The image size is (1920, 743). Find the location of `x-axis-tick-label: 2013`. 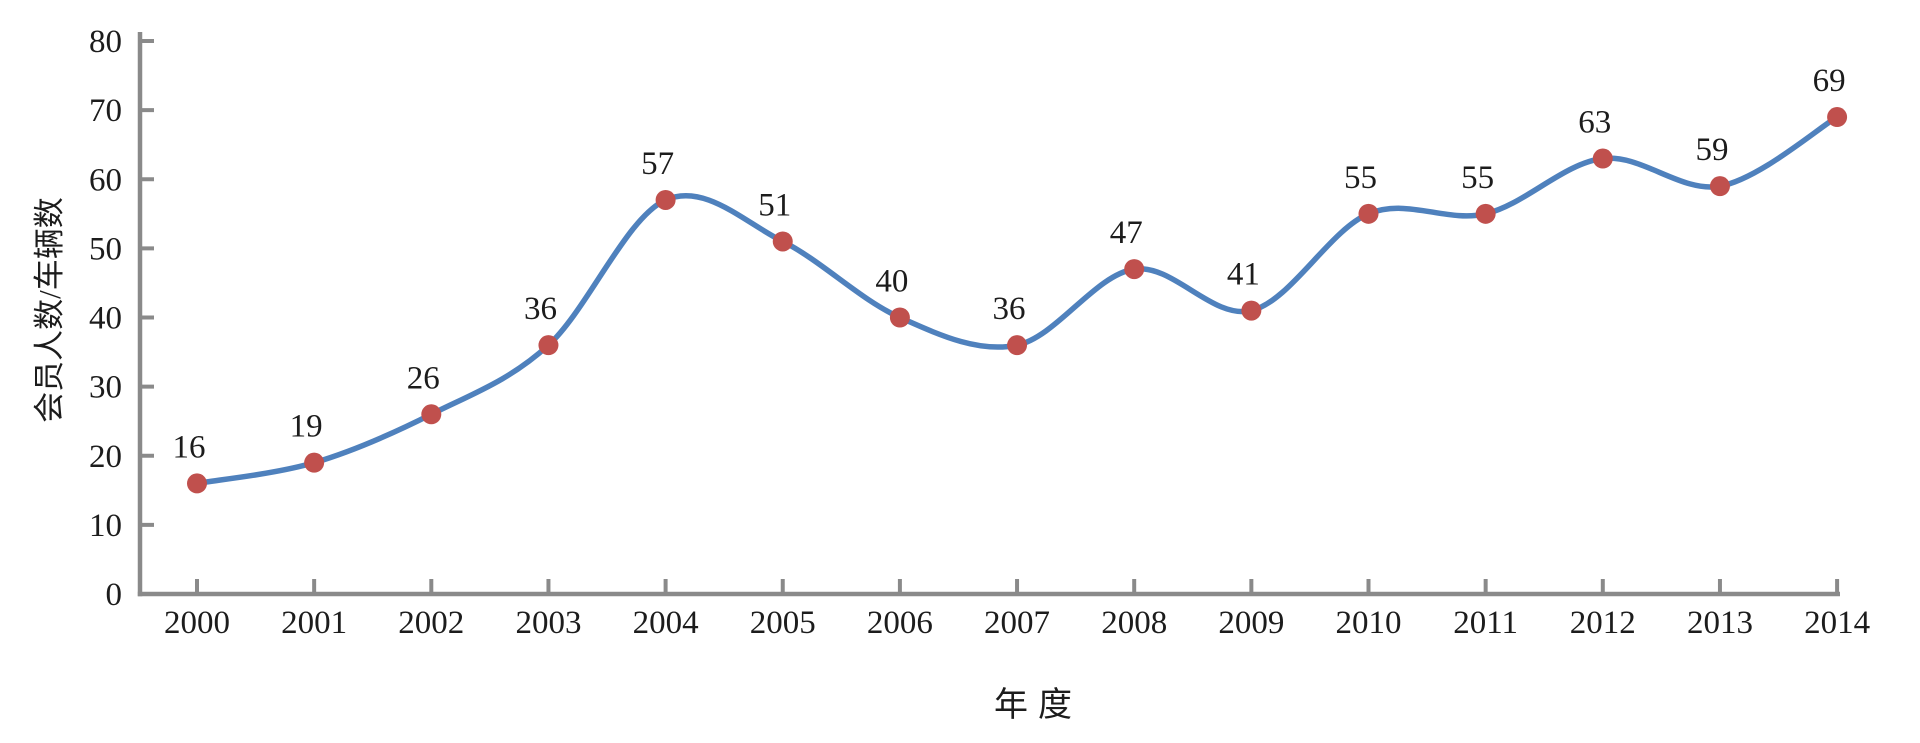

x-axis-tick-label: 2013 is located at coordinates (1720, 623).